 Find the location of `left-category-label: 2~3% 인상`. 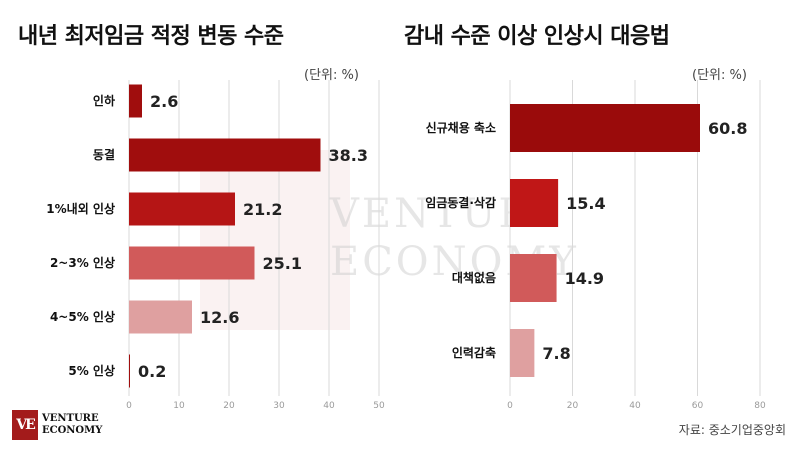

left-category-label: 2~3% 인상 is located at coordinates (82, 262).